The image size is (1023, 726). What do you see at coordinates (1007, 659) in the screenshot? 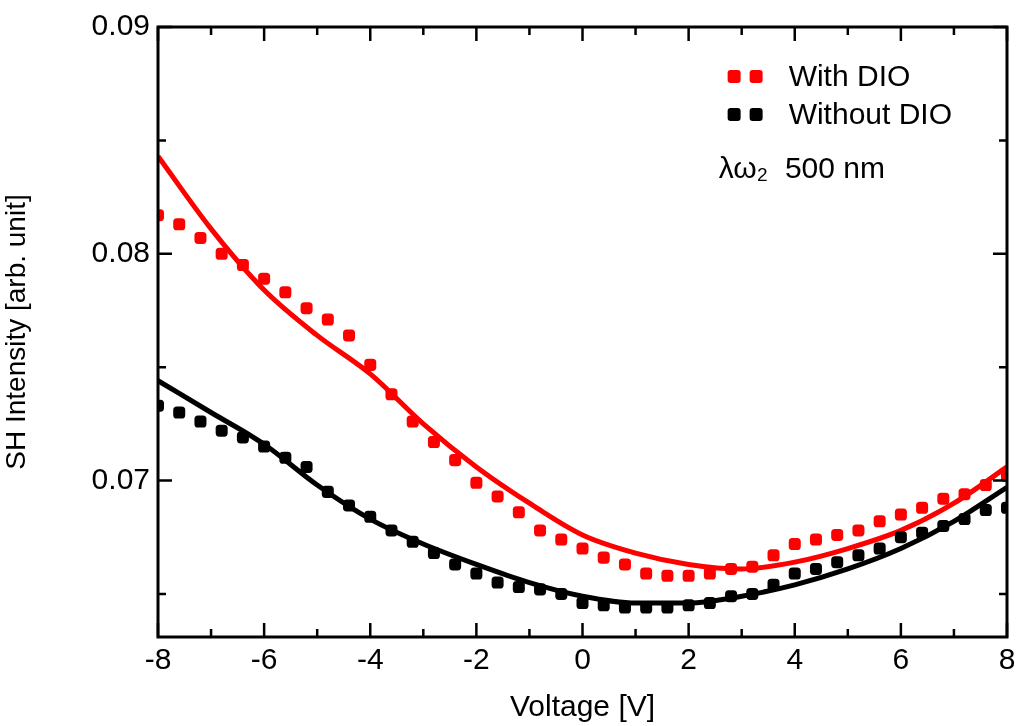
I see `x-tick-label: 8` at bounding box center [1007, 659].